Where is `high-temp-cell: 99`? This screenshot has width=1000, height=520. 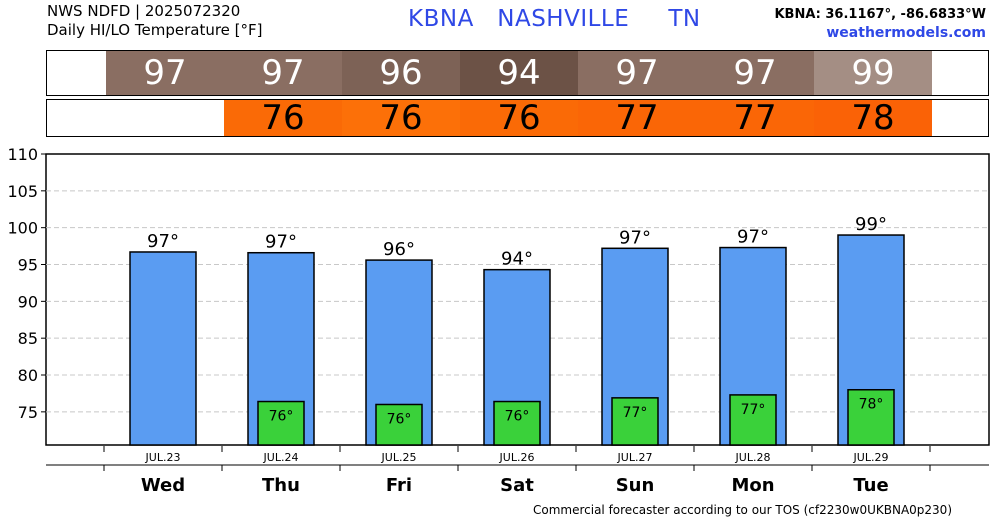 high-temp-cell: 99 is located at coordinates (873, 73).